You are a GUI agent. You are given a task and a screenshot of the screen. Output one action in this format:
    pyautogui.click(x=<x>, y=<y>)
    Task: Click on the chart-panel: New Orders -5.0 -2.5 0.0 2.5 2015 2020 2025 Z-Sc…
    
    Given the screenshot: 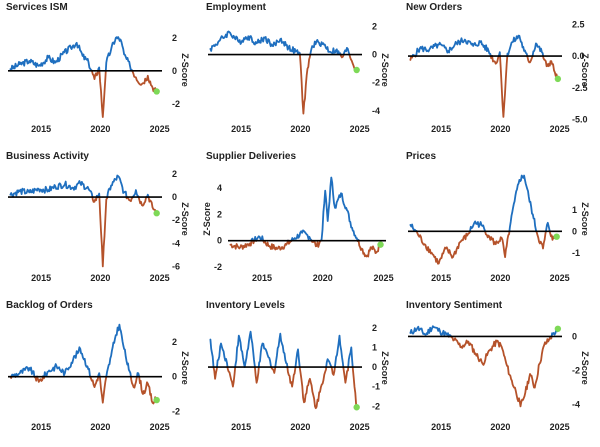 What is the action you would take?
    pyautogui.click(x=500, y=74)
    